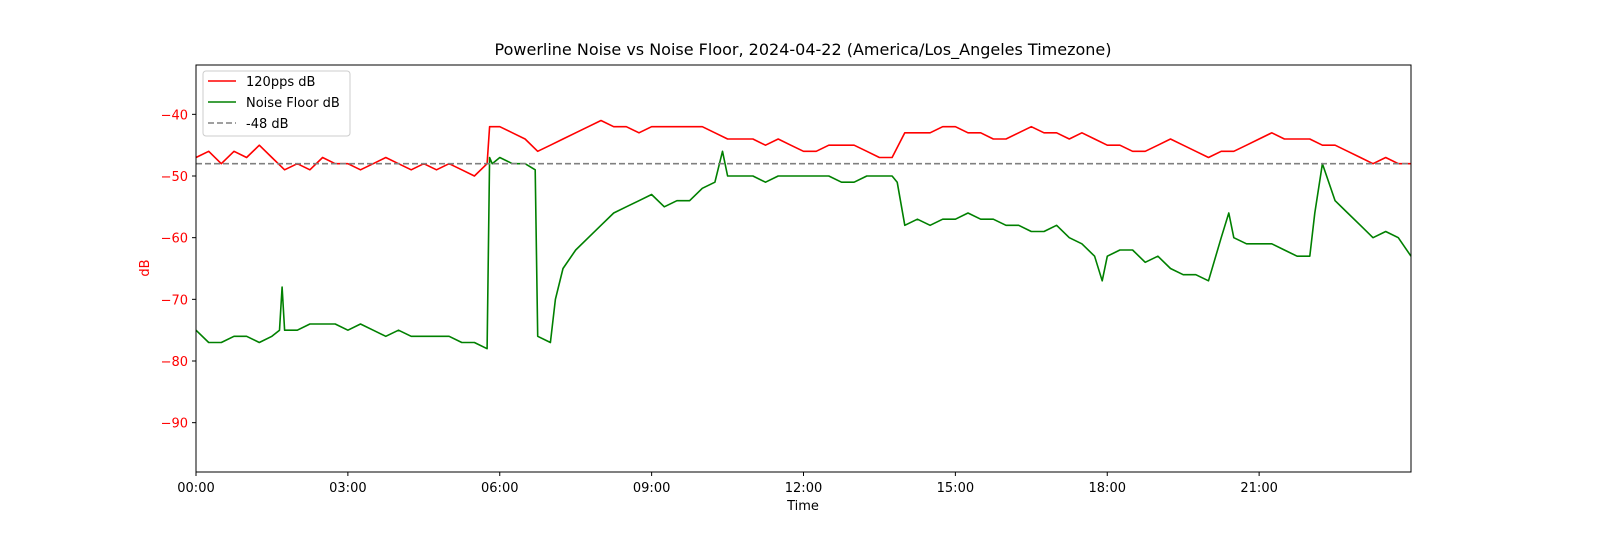 The image size is (1600, 540). Describe the element at coordinates (195, 488) in the screenshot. I see `x-tick-label: 00:00` at that location.